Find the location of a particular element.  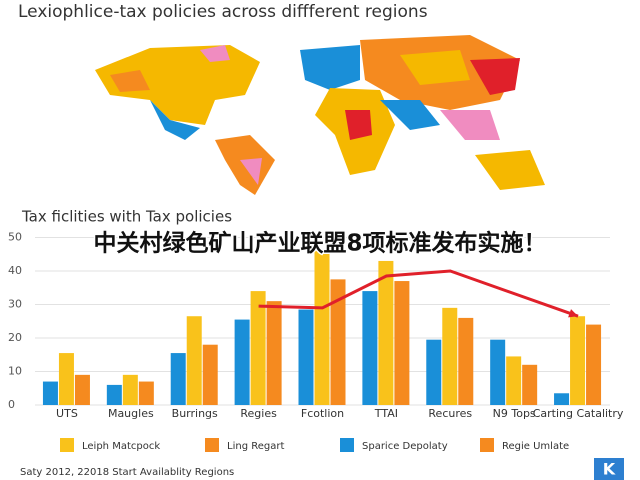

legend-label: Leiph Matcpock is located at coordinates (121, 446).